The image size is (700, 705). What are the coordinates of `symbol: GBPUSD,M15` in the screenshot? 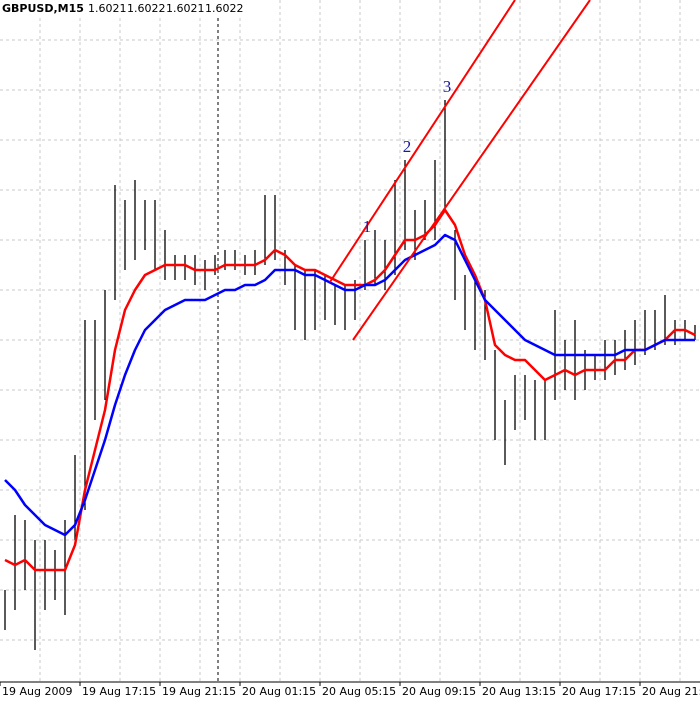 It's located at (43, 8).